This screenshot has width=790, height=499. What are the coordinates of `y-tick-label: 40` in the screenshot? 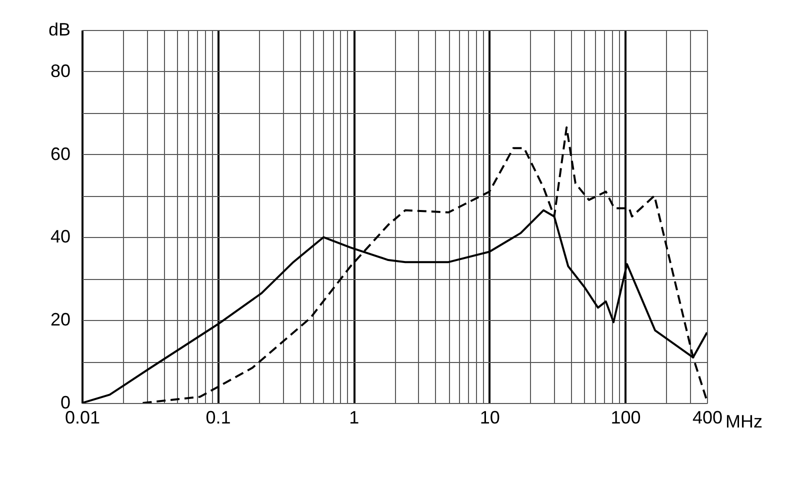 It's located at (60, 236).